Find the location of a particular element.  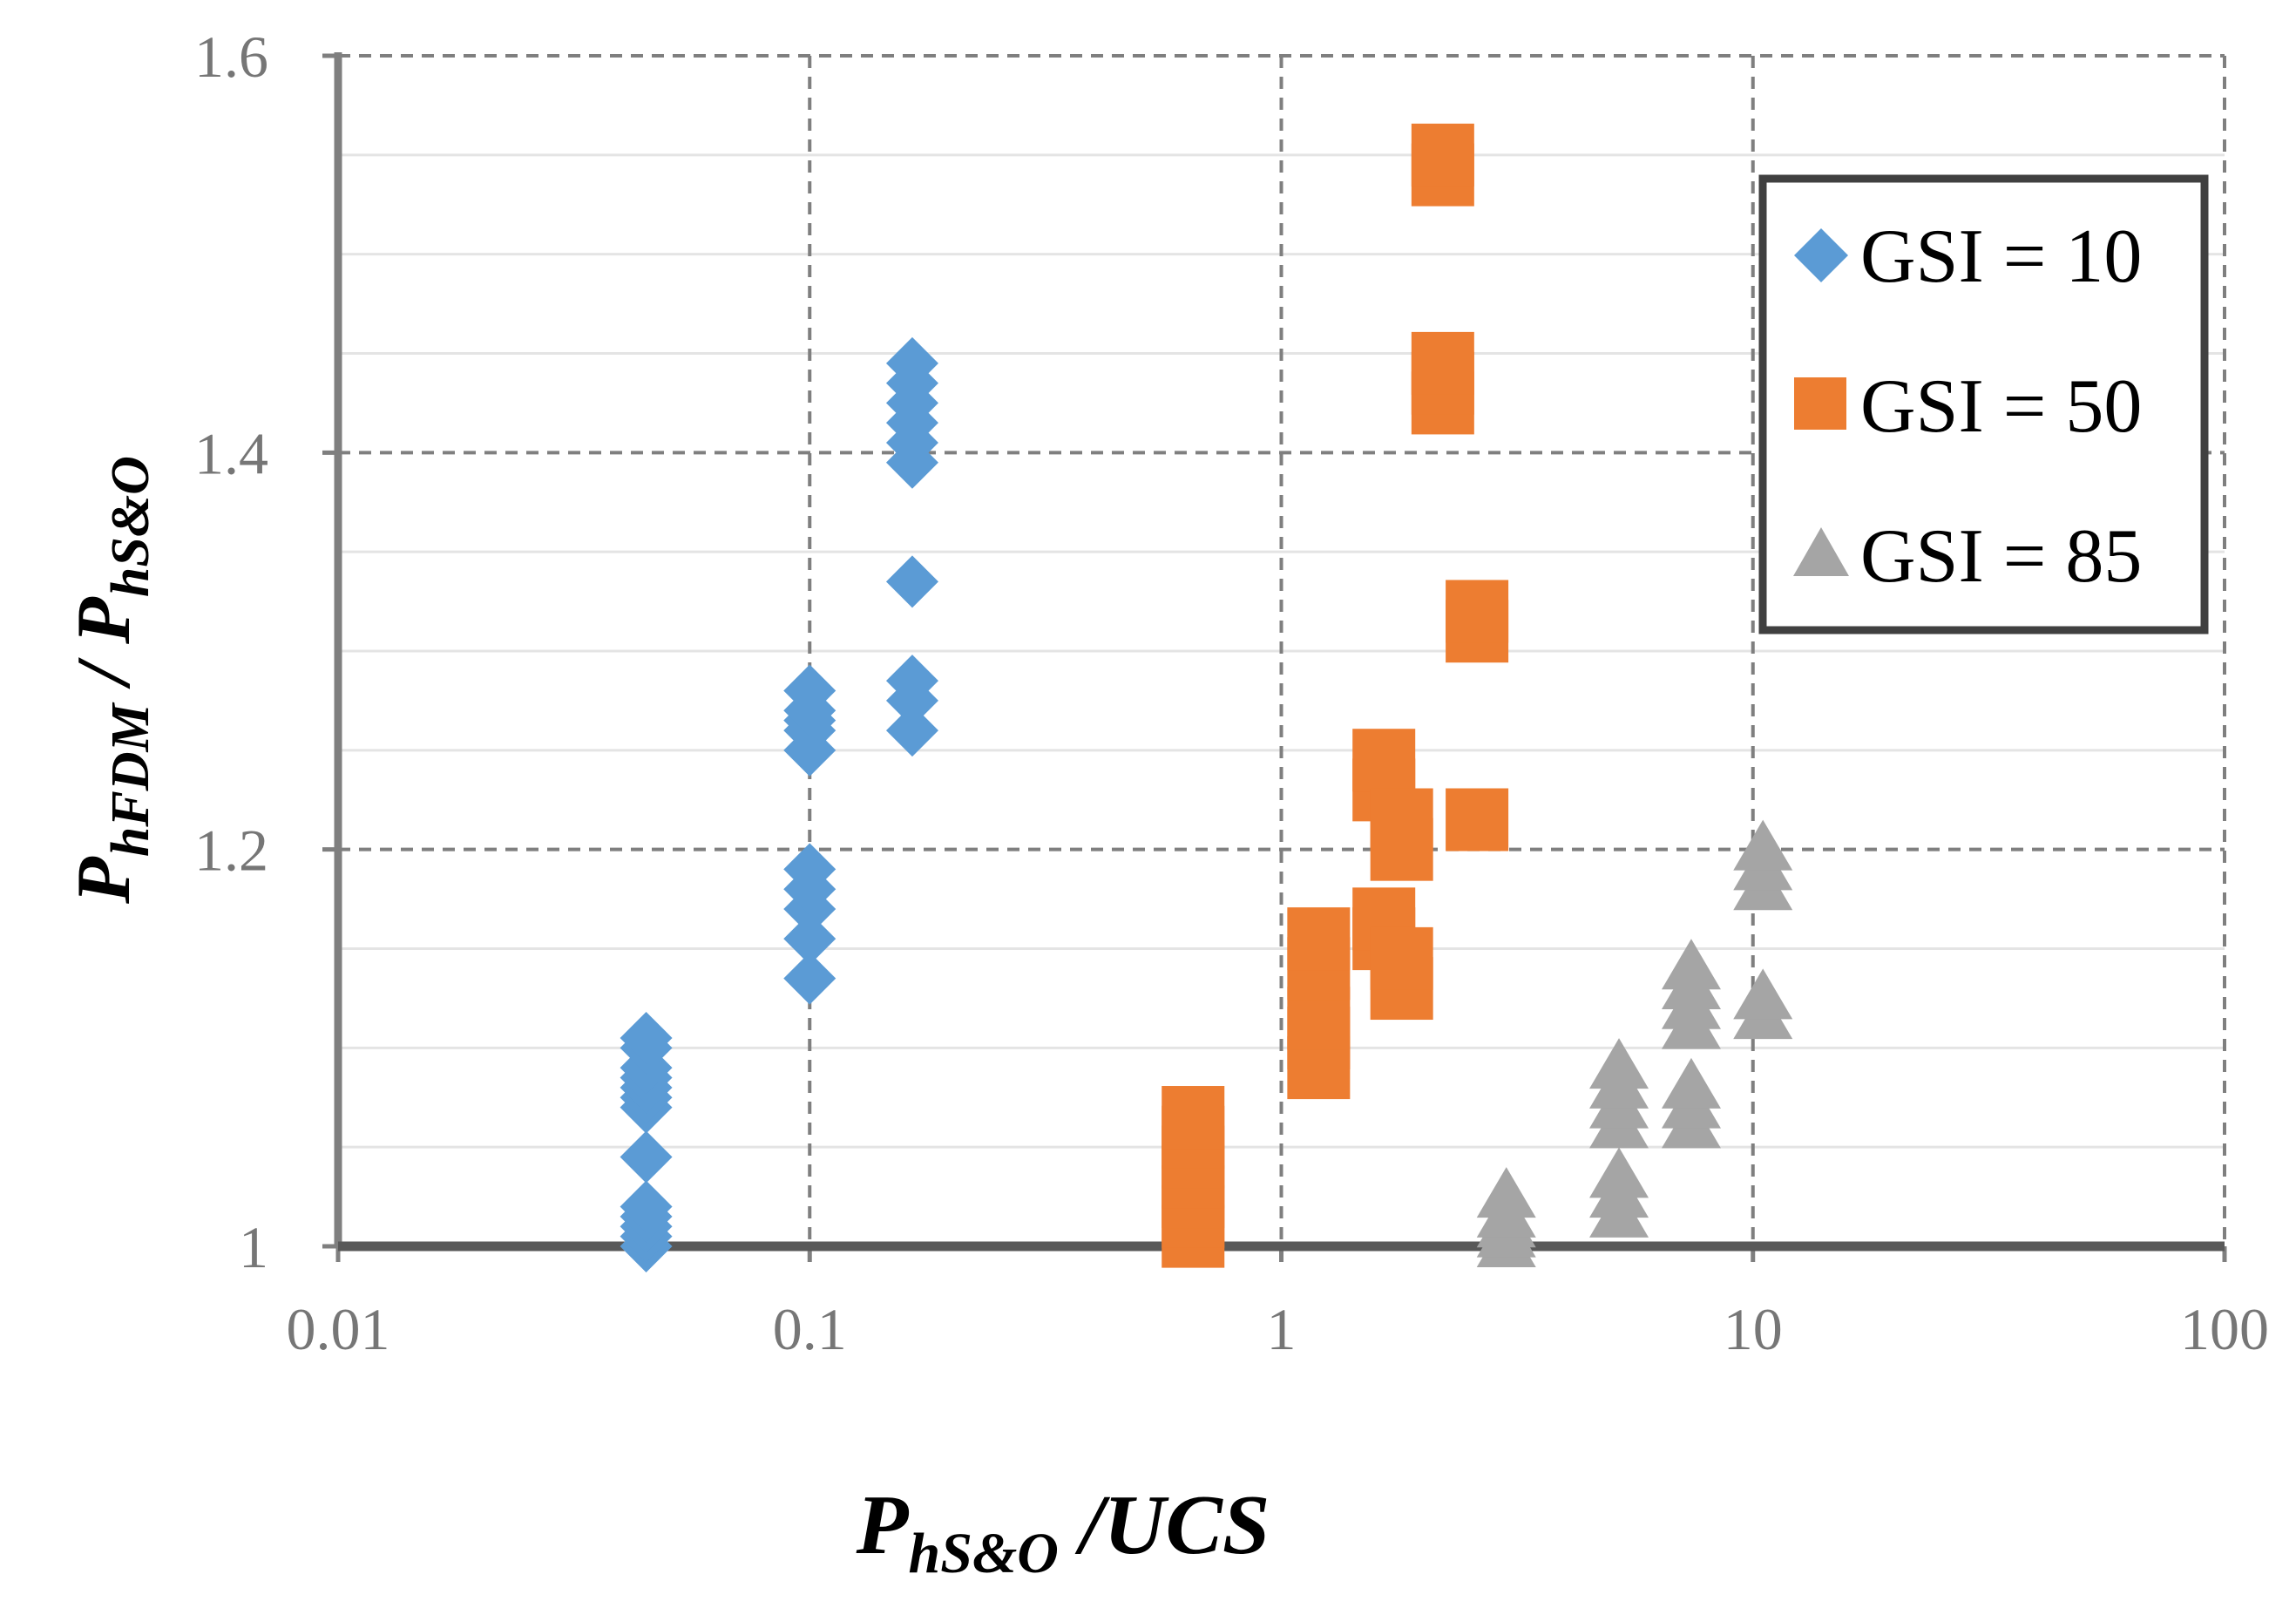

legend-item-gsi-10: GSI = 10 is located at coordinates (1968, 256).